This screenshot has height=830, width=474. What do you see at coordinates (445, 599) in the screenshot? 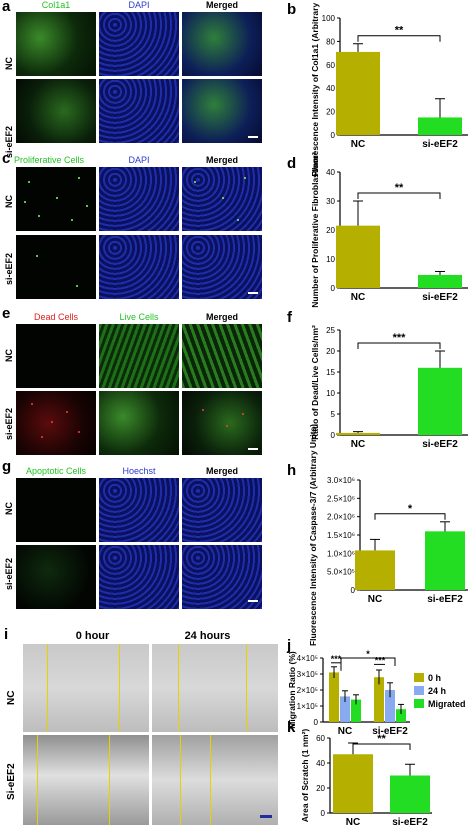
I see `x-tick-label-h: si-eEF2` at bounding box center [445, 599].